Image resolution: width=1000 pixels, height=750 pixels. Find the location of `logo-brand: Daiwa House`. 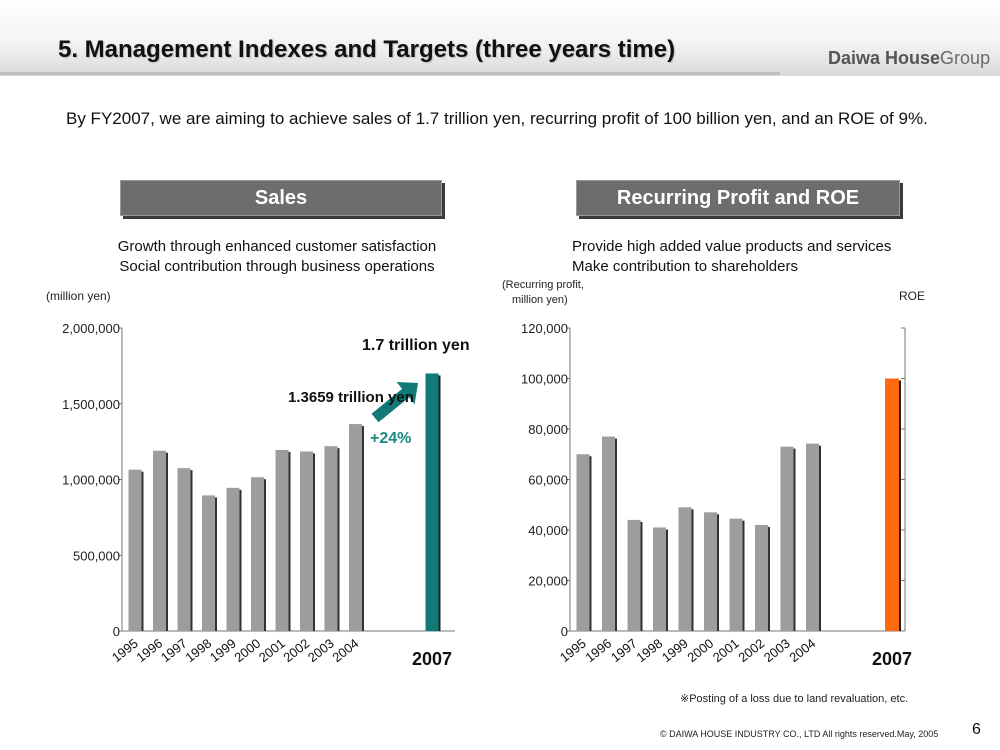

logo-brand: Daiwa House is located at coordinates (884, 58).